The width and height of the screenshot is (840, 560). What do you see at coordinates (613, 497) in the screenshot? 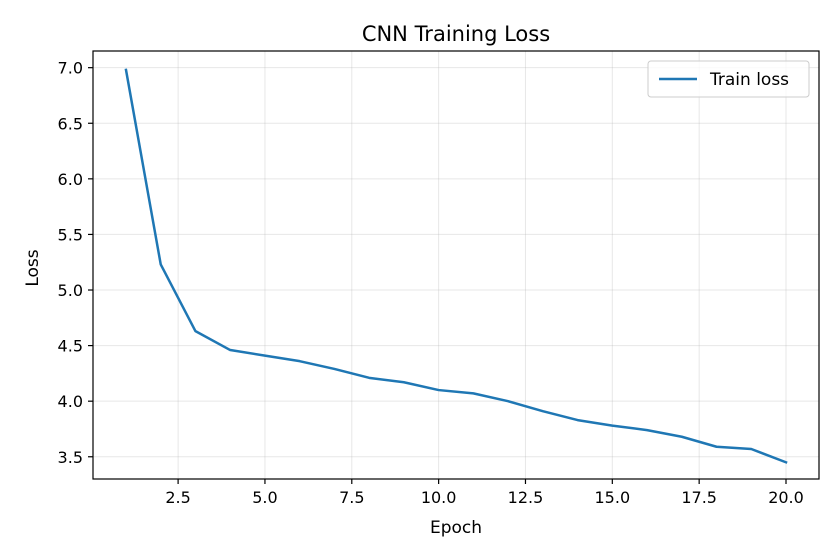
I see `x-tick-label: 15.0` at bounding box center [613, 497].